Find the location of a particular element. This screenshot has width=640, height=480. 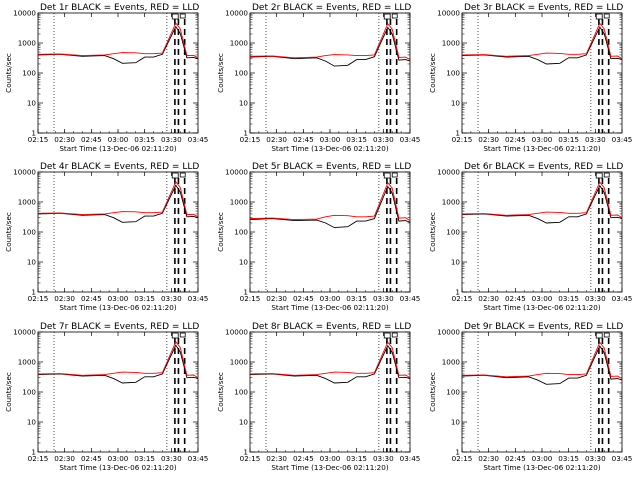

panel-title: Det 7r BLACK = Events, RED = LLD is located at coordinates (119, 327).